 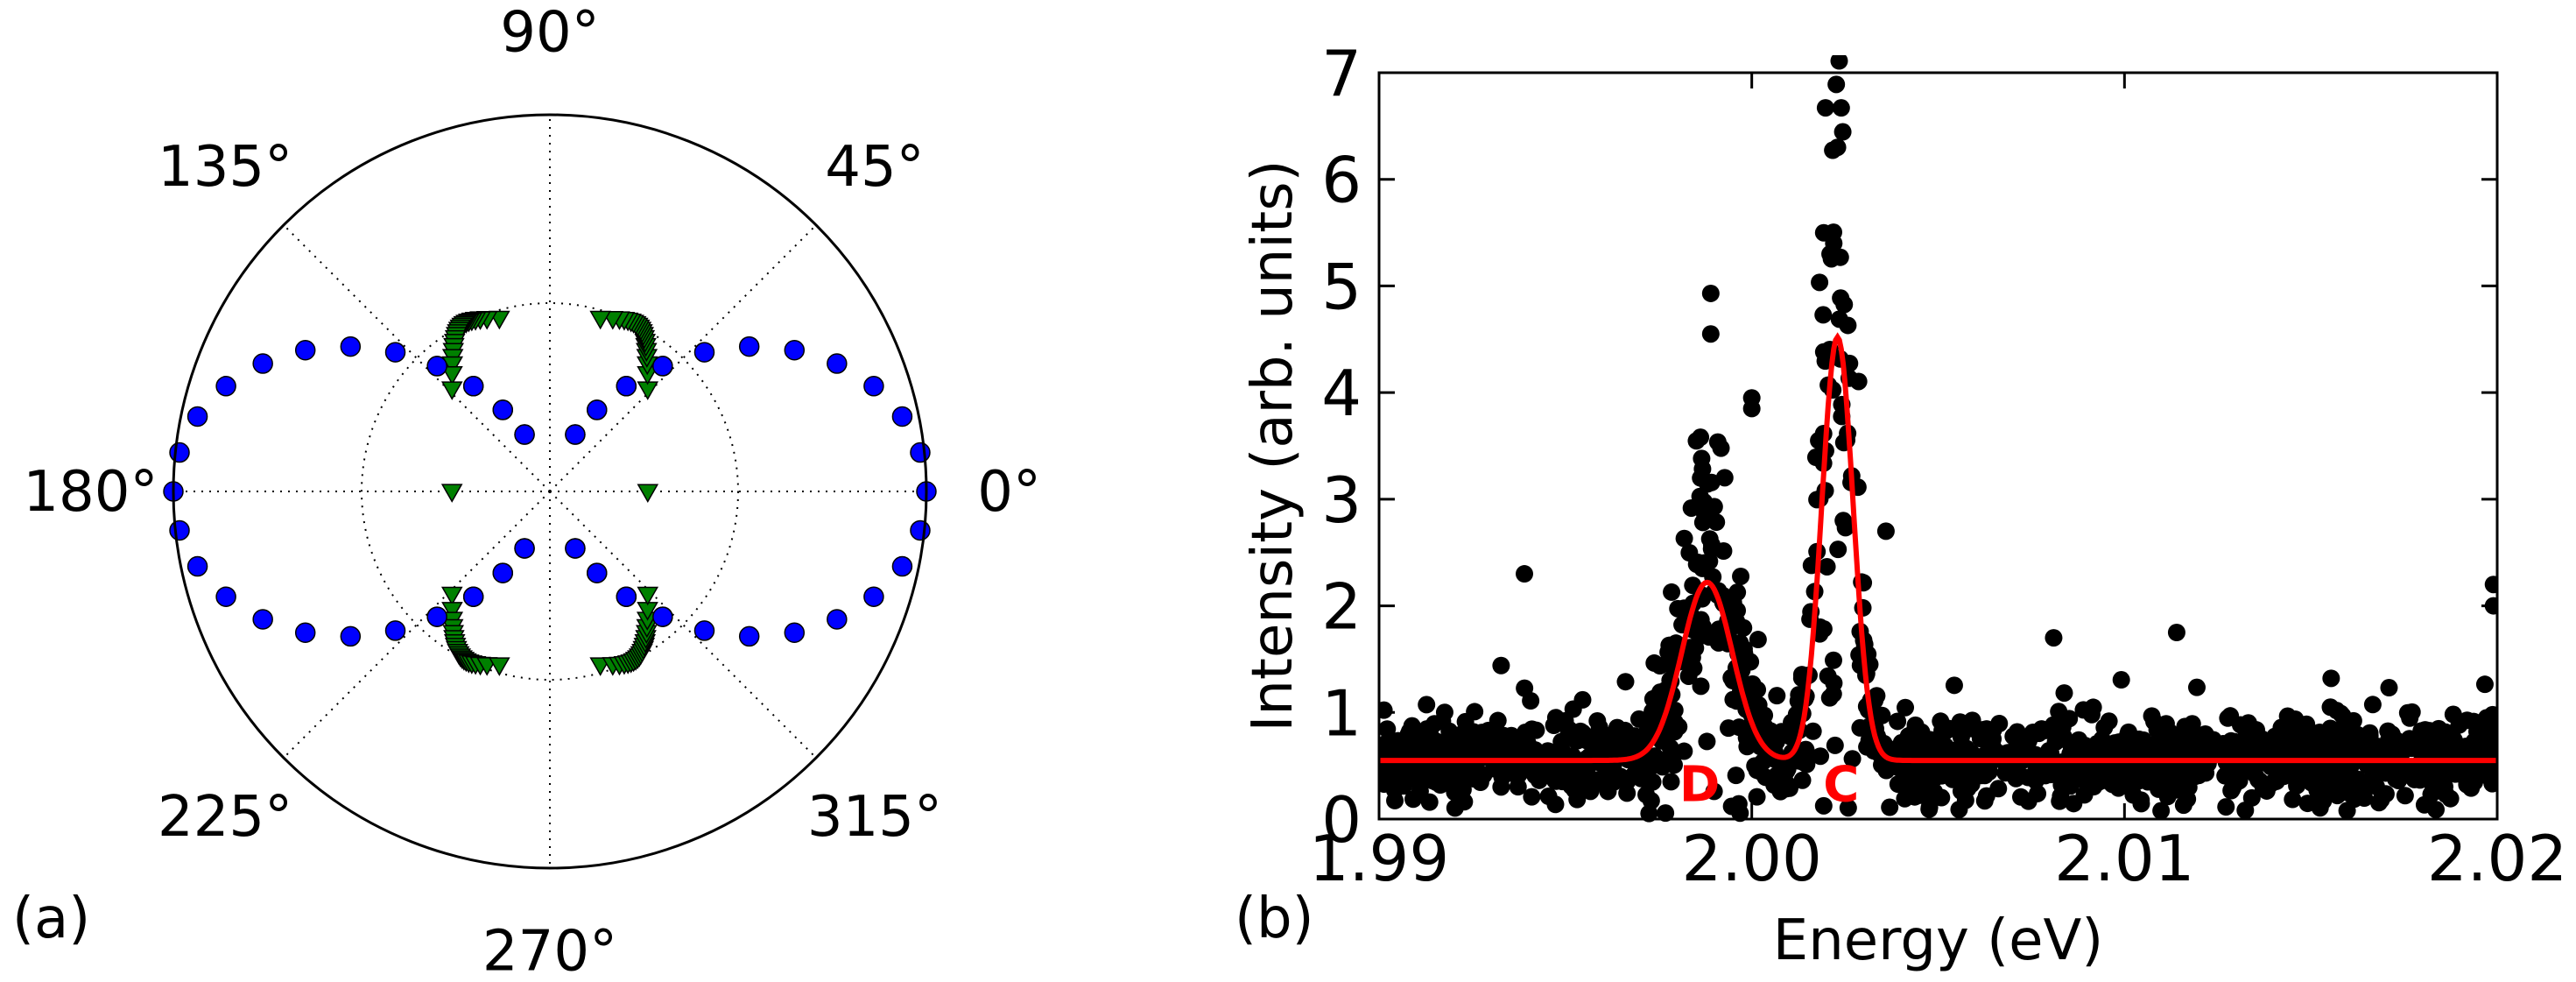 What do you see at coordinates (683, 358) in the screenshot?
I see `angular-gridline` at bounding box center [683, 358].